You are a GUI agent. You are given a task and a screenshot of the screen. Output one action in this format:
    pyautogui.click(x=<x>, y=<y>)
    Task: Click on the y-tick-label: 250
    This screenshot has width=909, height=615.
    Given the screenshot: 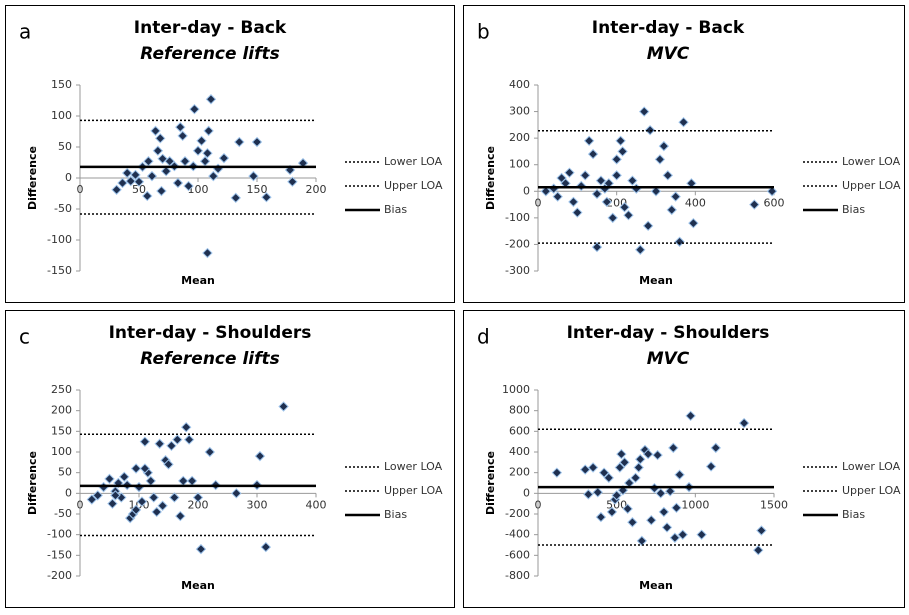 What is the action you would take?
    pyautogui.click(x=61, y=389)
    